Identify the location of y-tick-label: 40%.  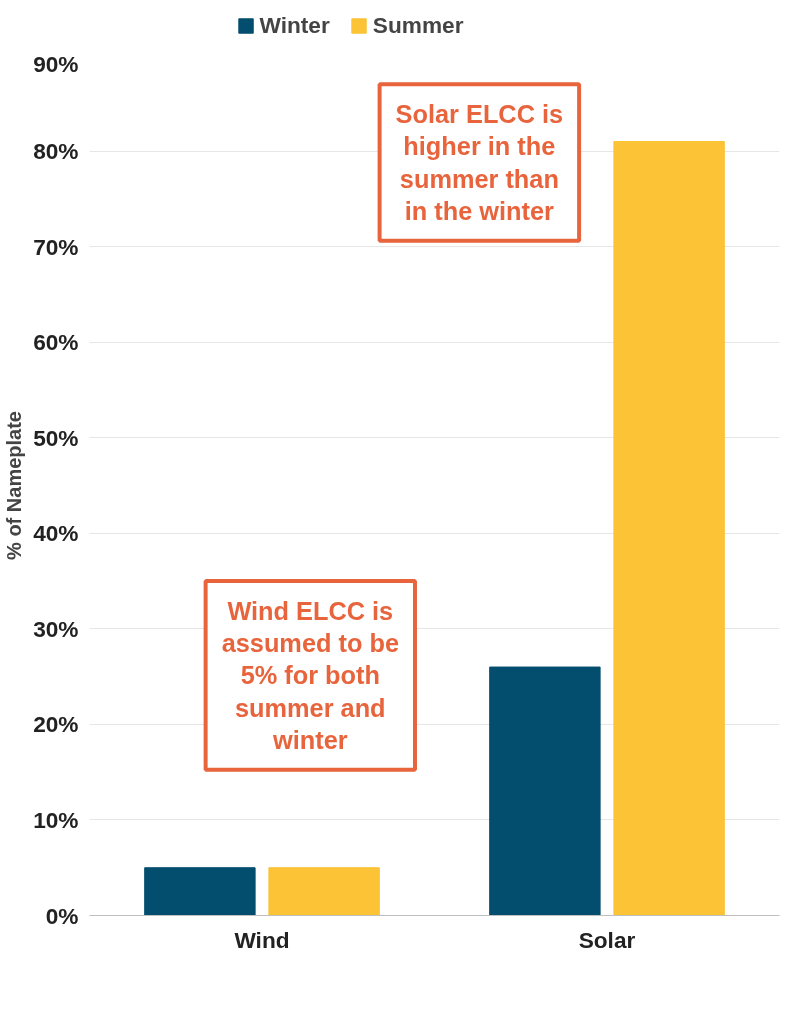
(56, 533).